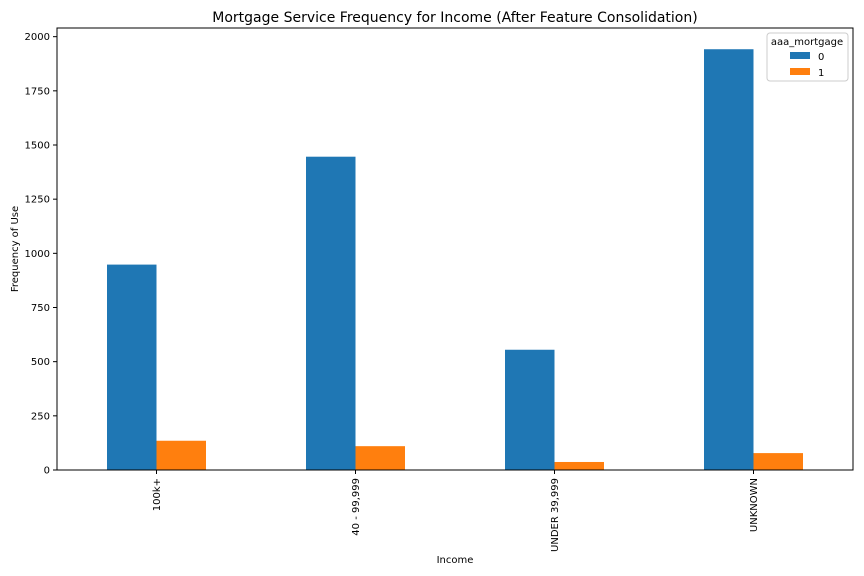 Image resolution: width=864 pixels, height=576 pixels. I want to click on y-tick-label: 0, so click(47, 471).